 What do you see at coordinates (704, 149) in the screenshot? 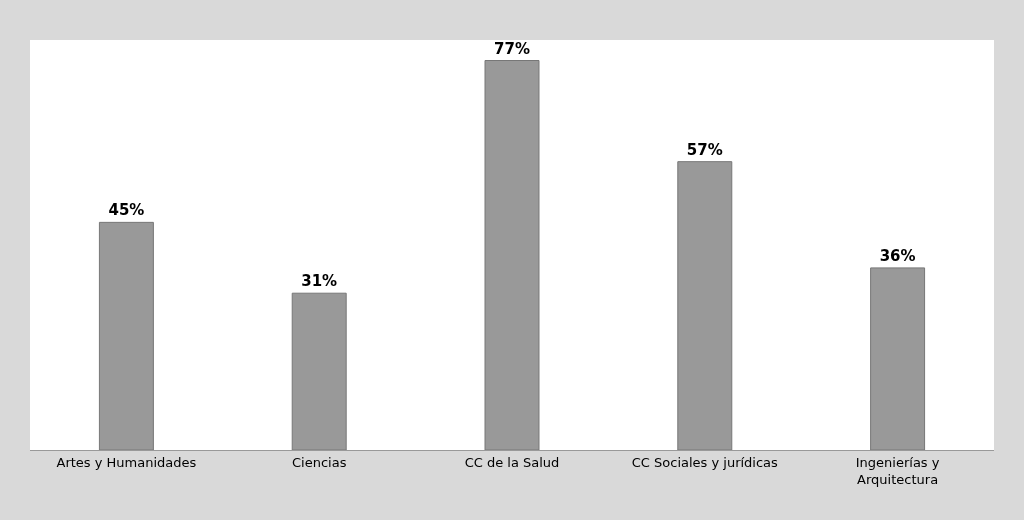
I see `data-label: 57%` at bounding box center [704, 149].